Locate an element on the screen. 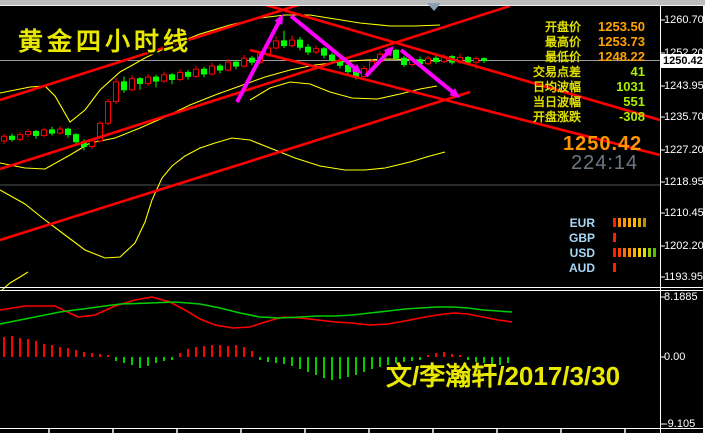 This screenshot has width=705, height=433. info-row: 最低价 1248.22 is located at coordinates (589, 56).